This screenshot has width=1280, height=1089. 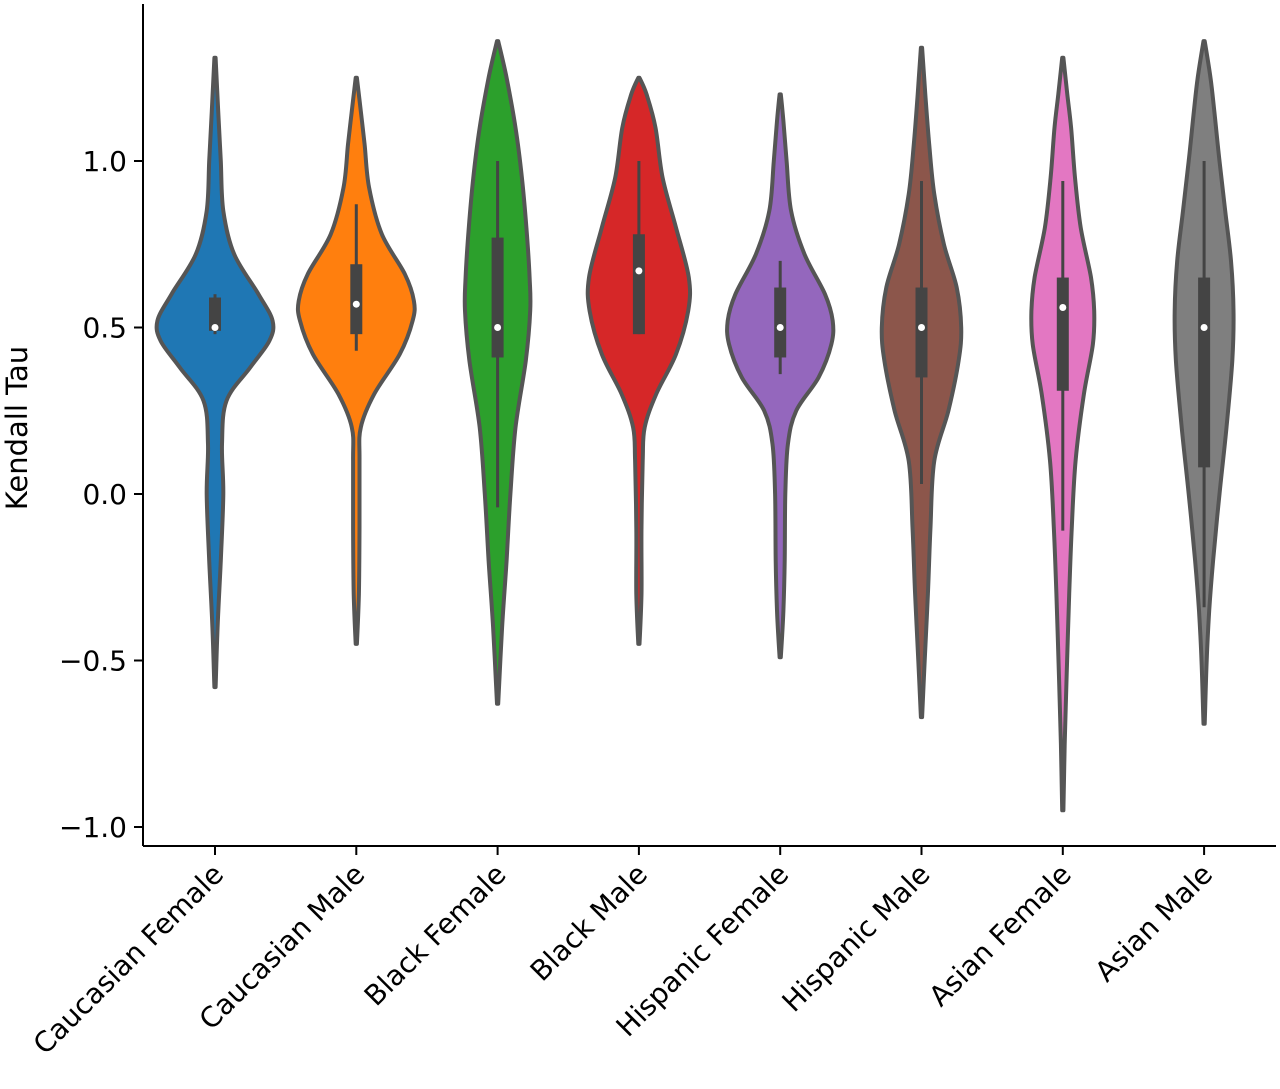 What do you see at coordinates (589, 923) in the screenshot?
I see `x-tick-label: Black Male` at bounding box center [589, 923].